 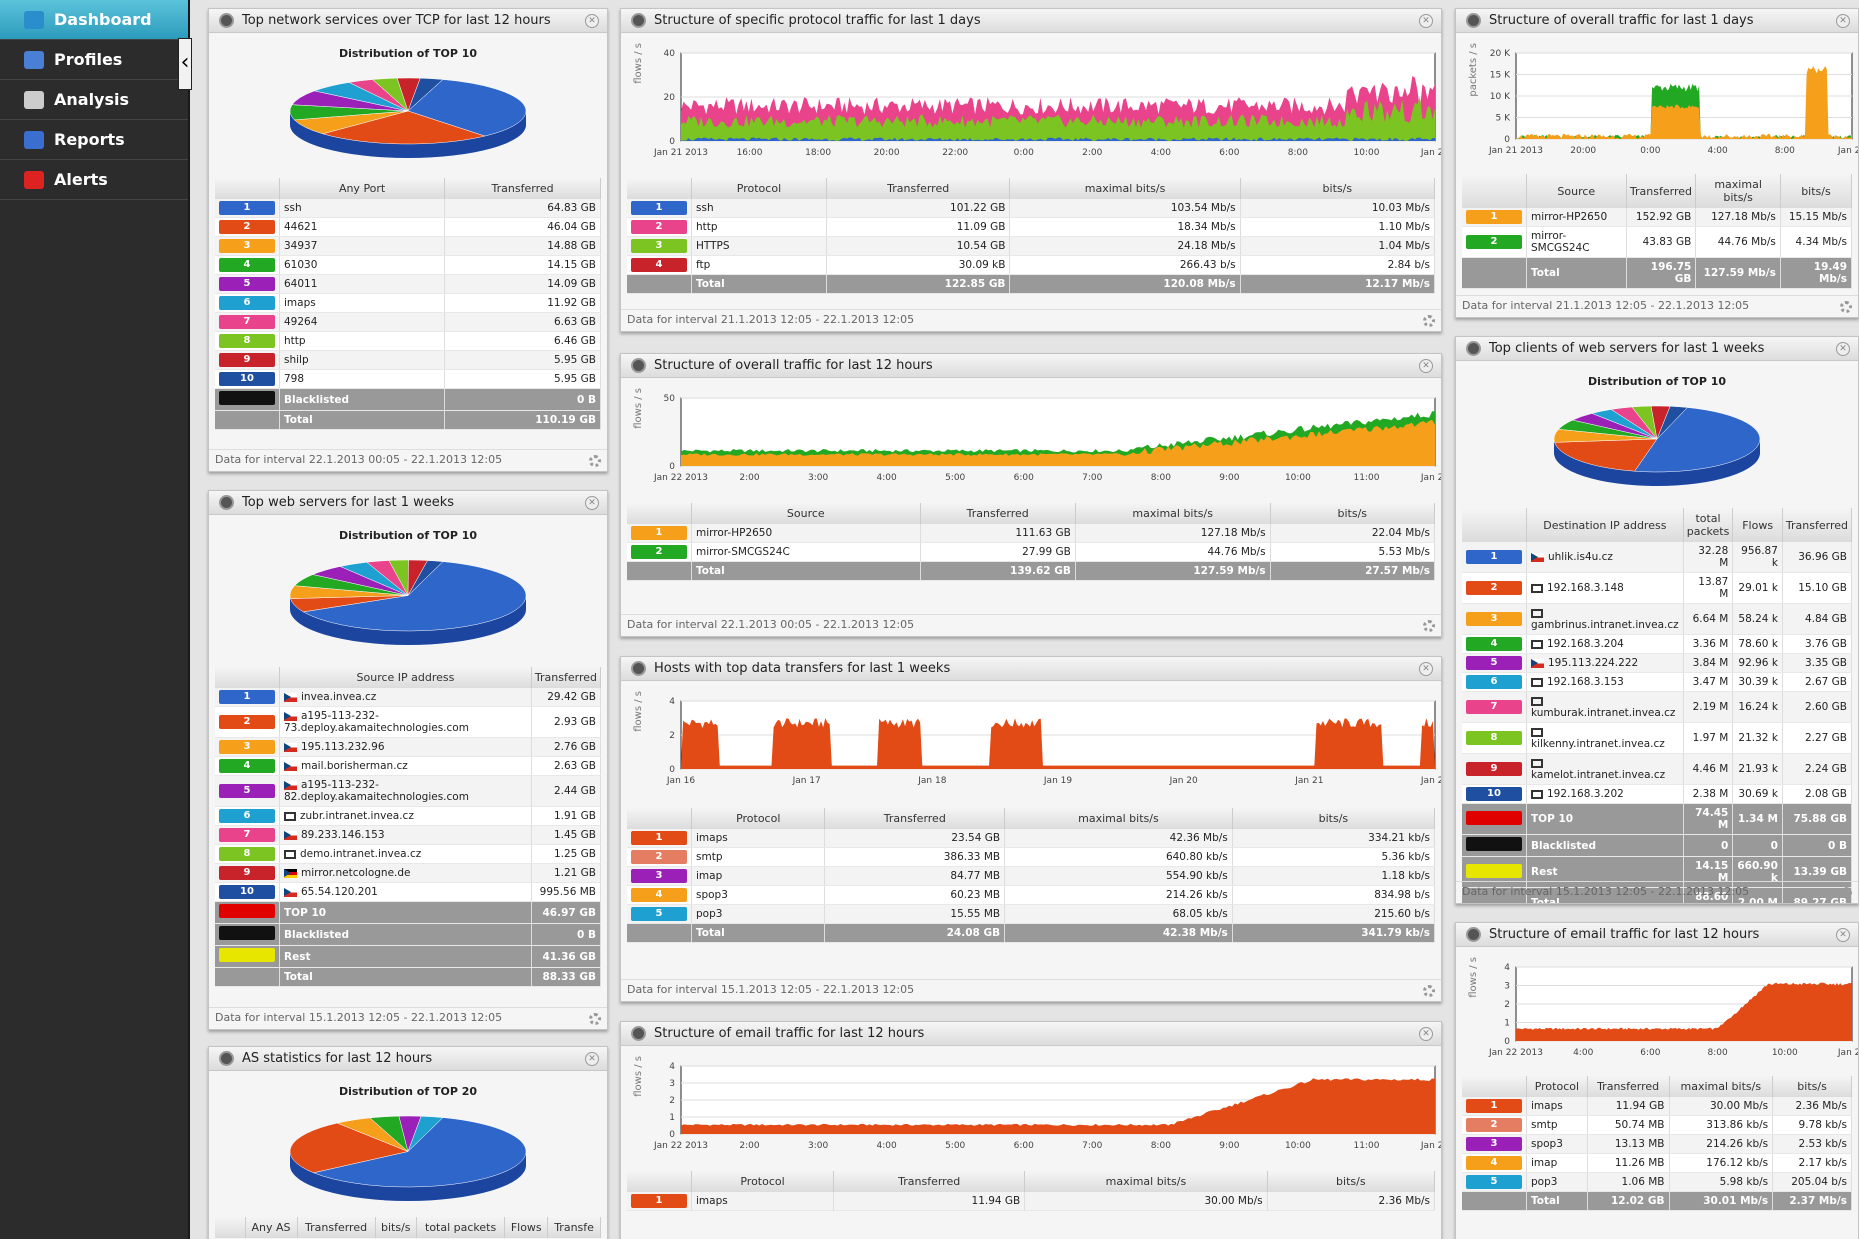 What do you see at coordinates (408, 873) in the screenshot?
I see `table-row: 9 mirror.netcologne.de 1.21 GB` at bounding box center [408, 873].